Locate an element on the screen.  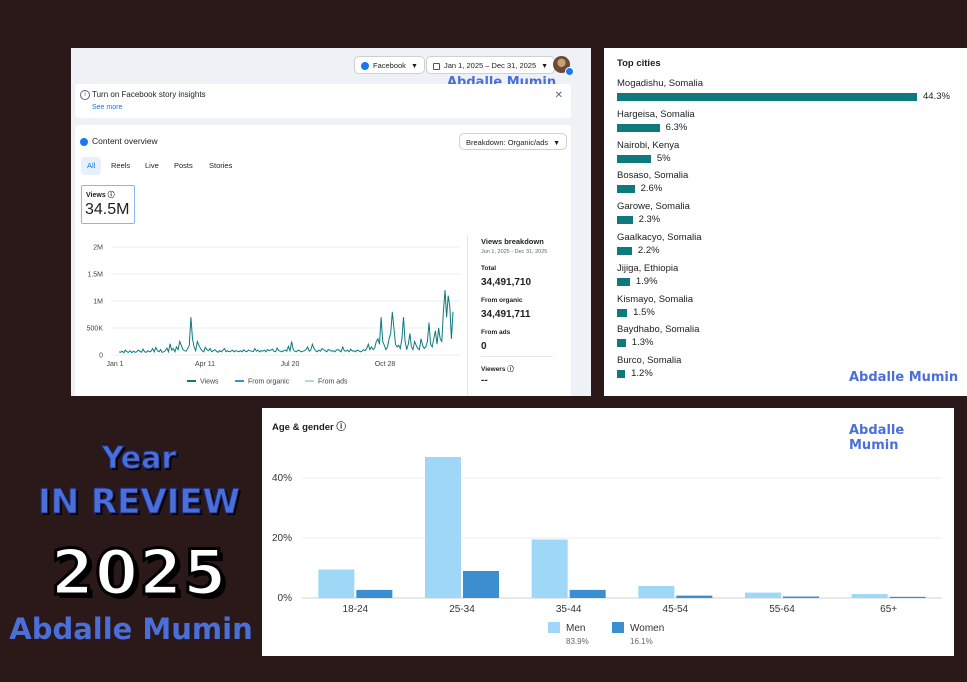
city-percent: 1.2% is located at coordinates (642, 374).